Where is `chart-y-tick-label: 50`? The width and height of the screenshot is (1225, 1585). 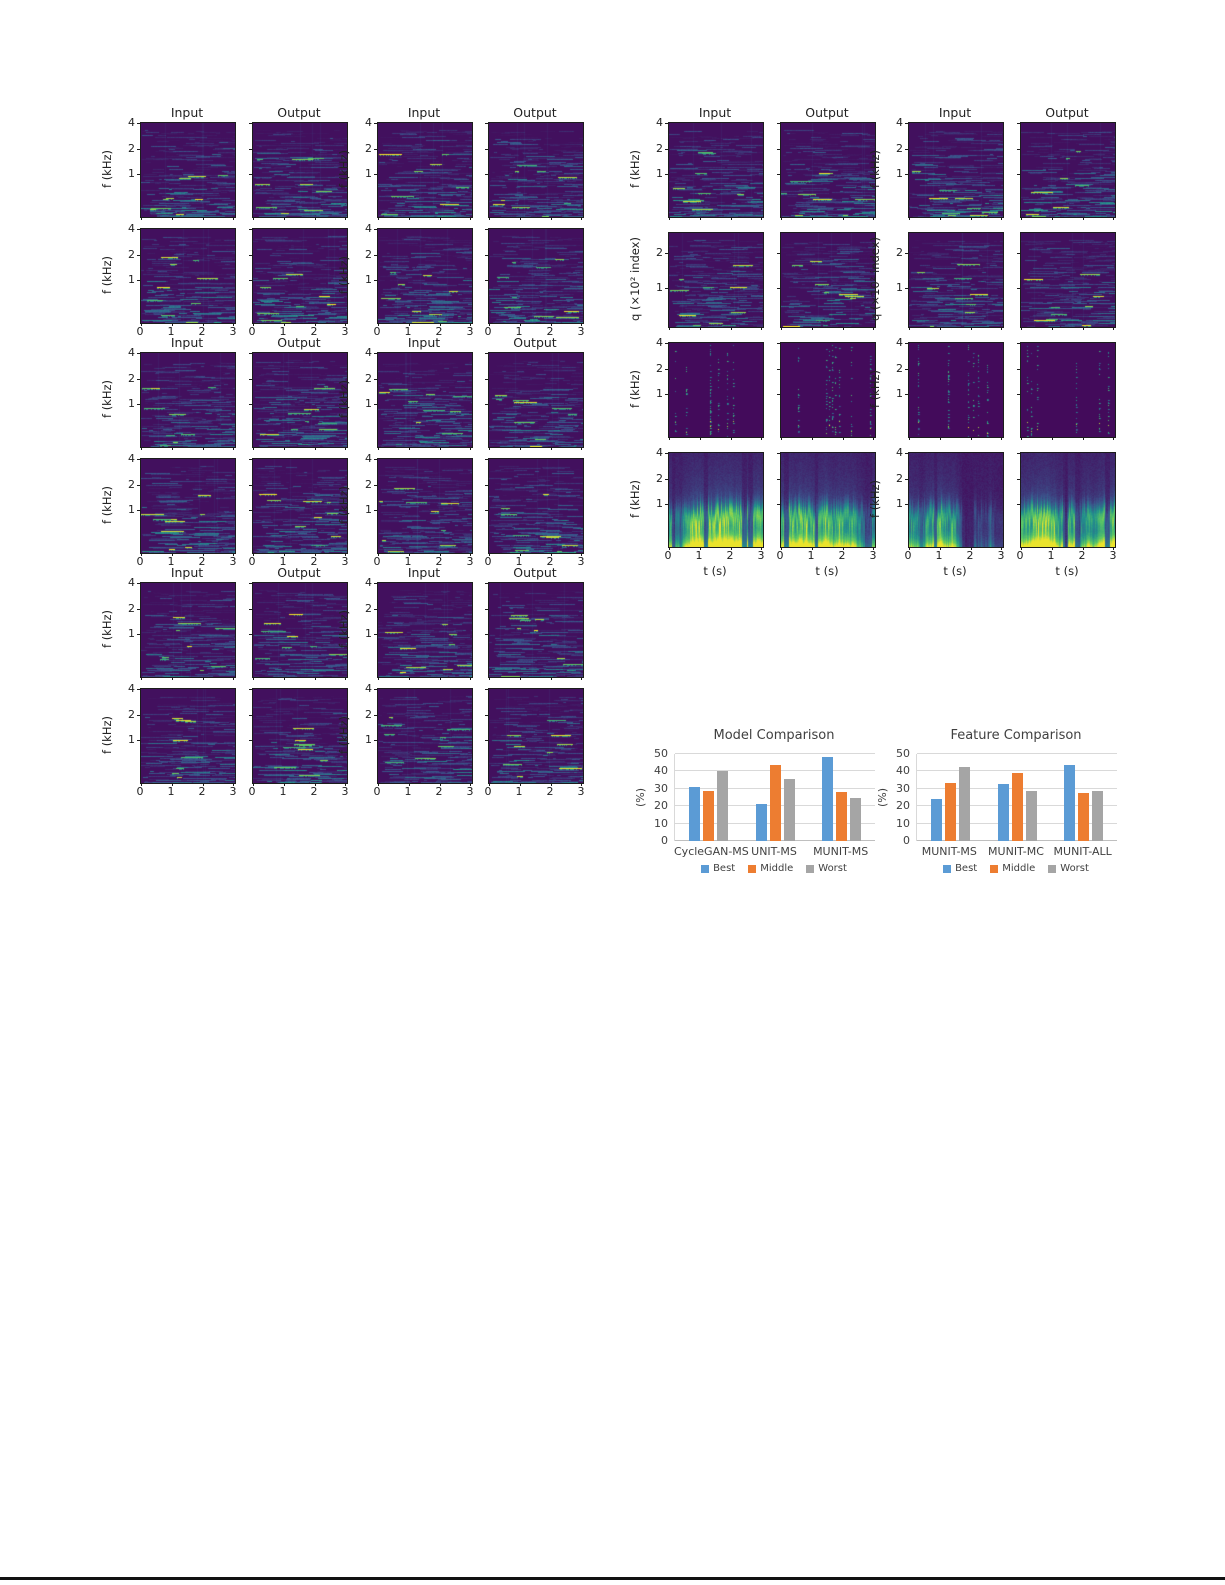
chart-y-tick-label: 50 is located at coordinates (903, 753).